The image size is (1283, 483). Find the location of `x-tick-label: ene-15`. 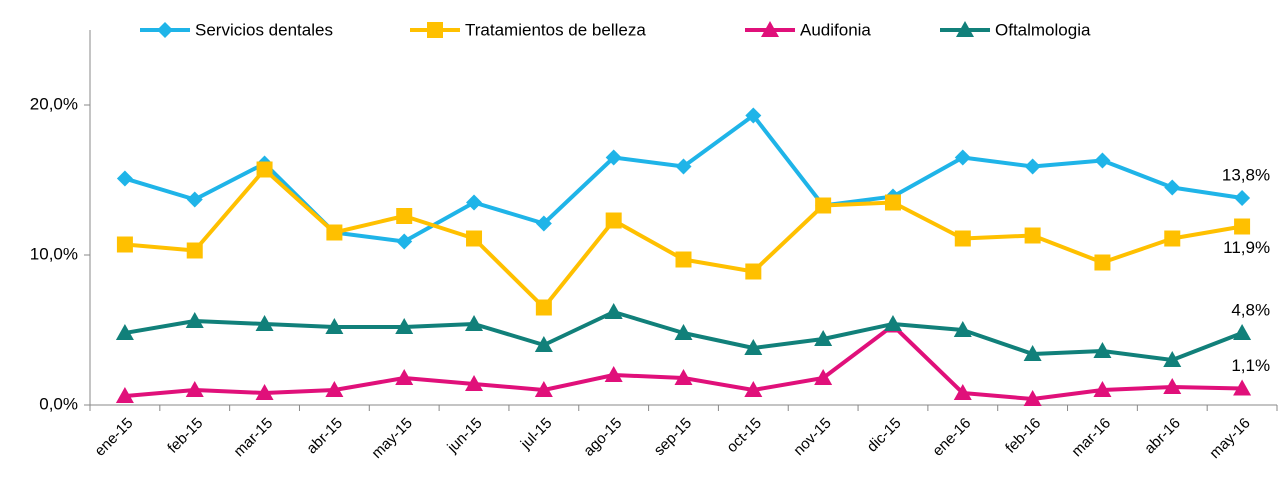

x-tick-label: ene-15 is located at coordinates (113, 437).